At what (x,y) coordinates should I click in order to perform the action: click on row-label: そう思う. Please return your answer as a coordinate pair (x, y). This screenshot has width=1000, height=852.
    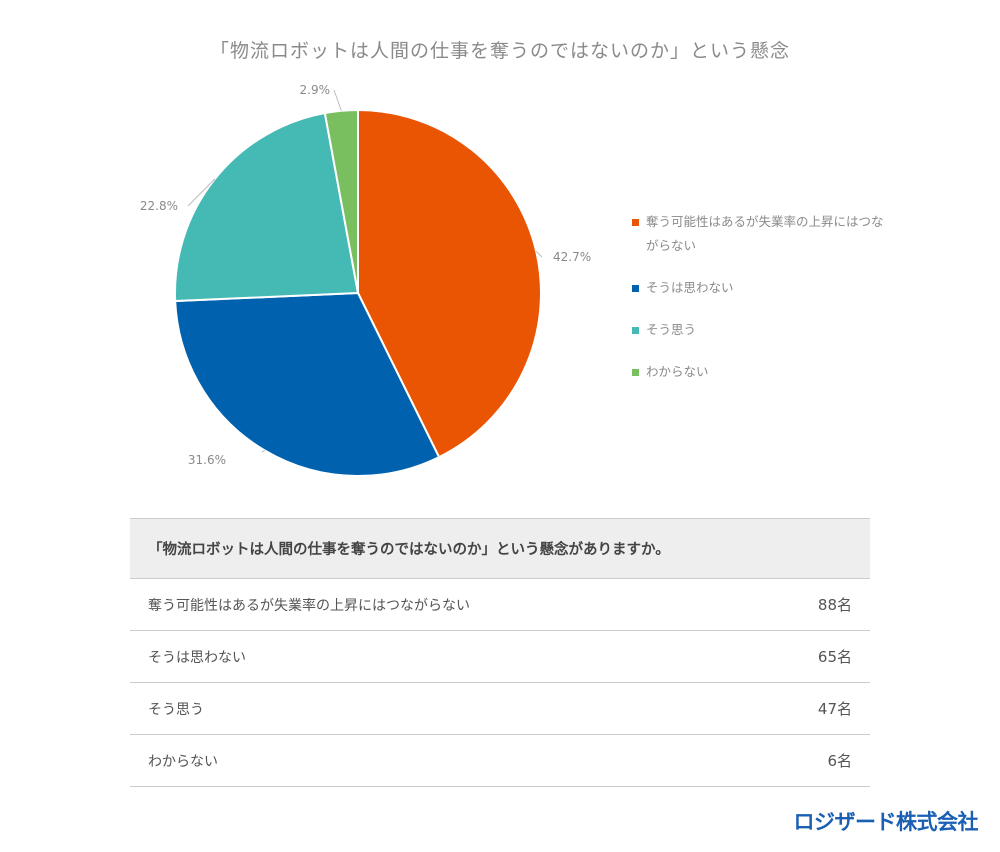
    Looking at the image, I should click on (439, 708).